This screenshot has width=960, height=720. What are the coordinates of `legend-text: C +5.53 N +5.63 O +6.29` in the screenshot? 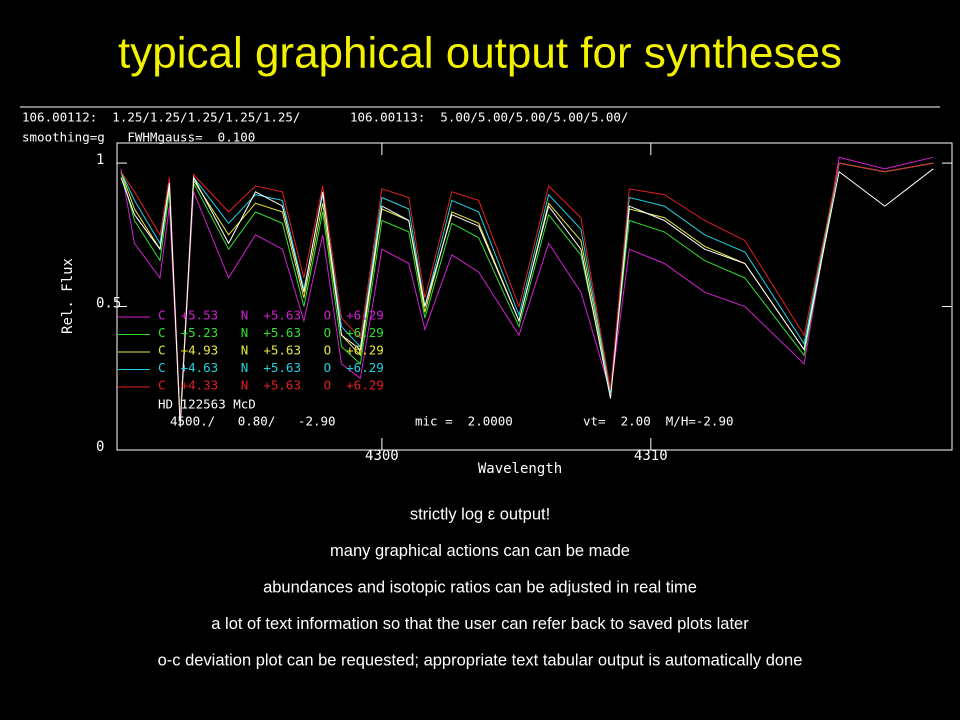 It's located at (271, 315).